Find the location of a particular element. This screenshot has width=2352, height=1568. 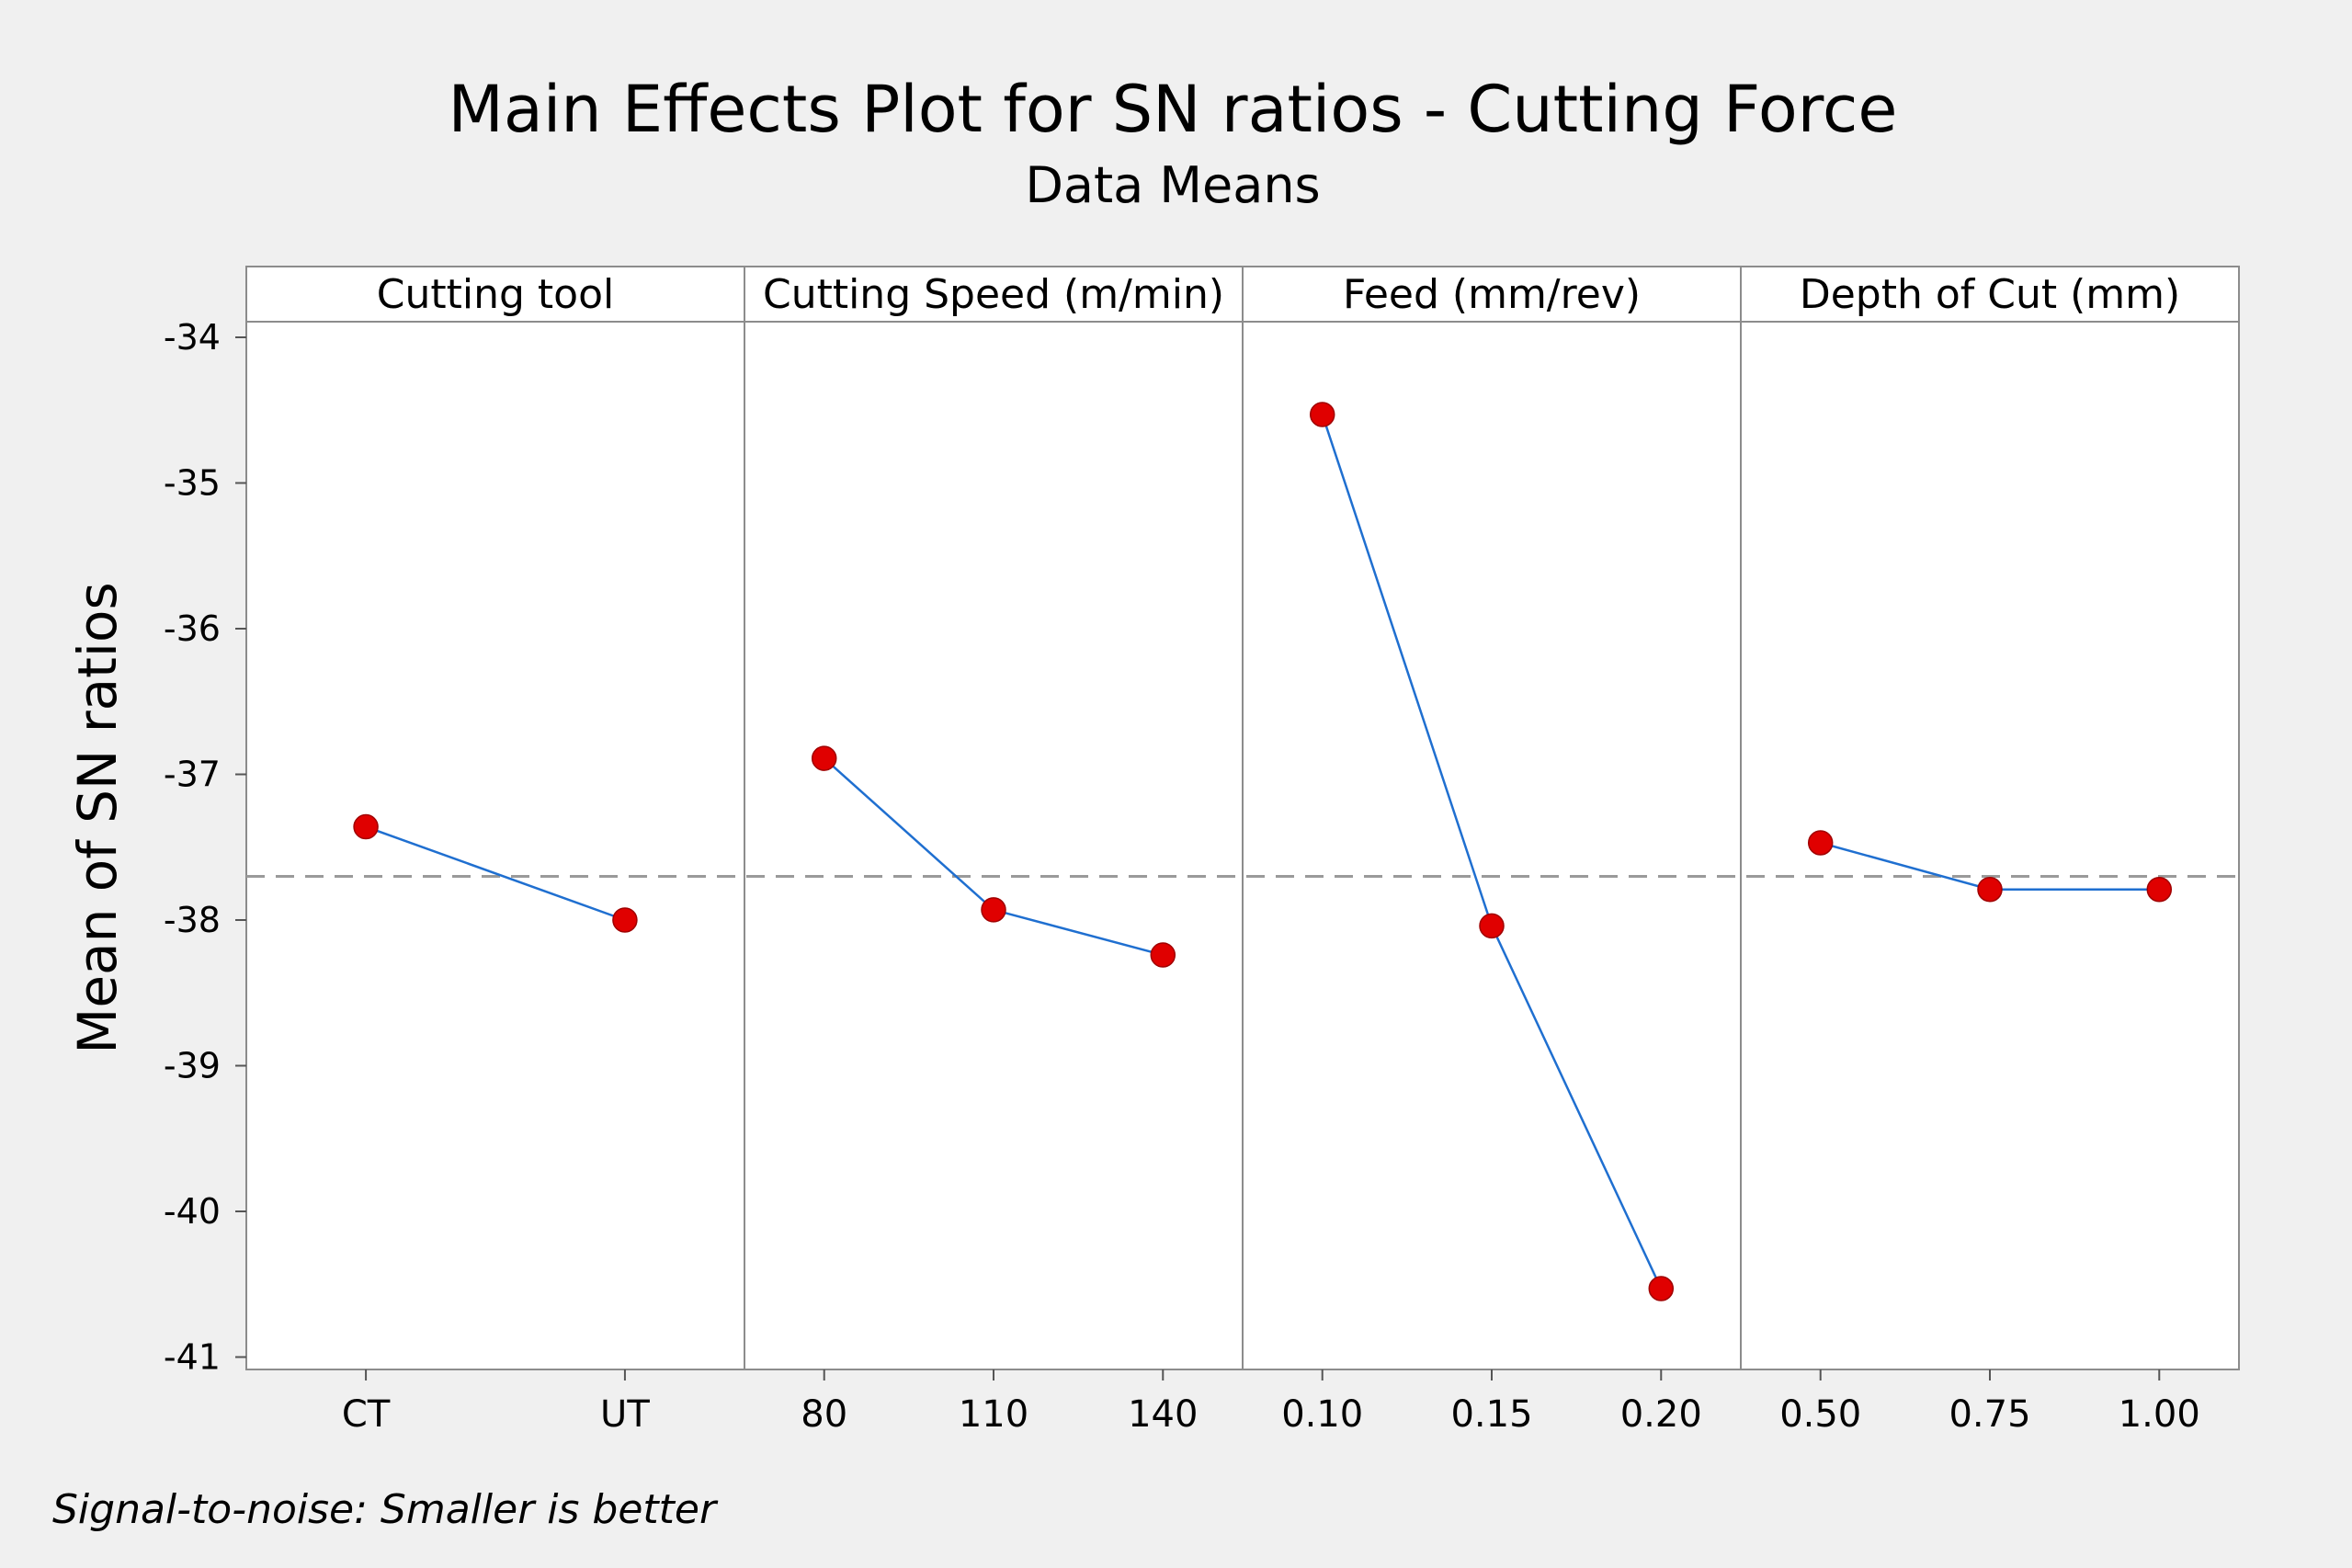

panel-title: Depth of Cut (mm) is located at coordinates (1990, 294).